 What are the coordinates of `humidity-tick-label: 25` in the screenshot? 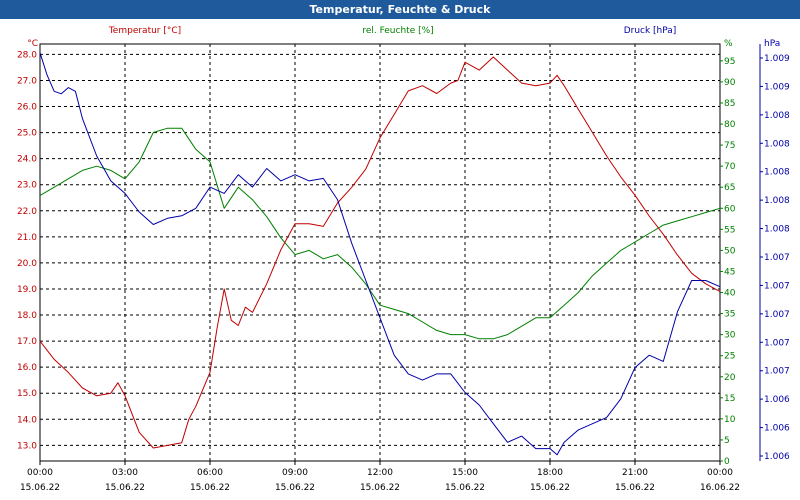 It's located at (729, 357).